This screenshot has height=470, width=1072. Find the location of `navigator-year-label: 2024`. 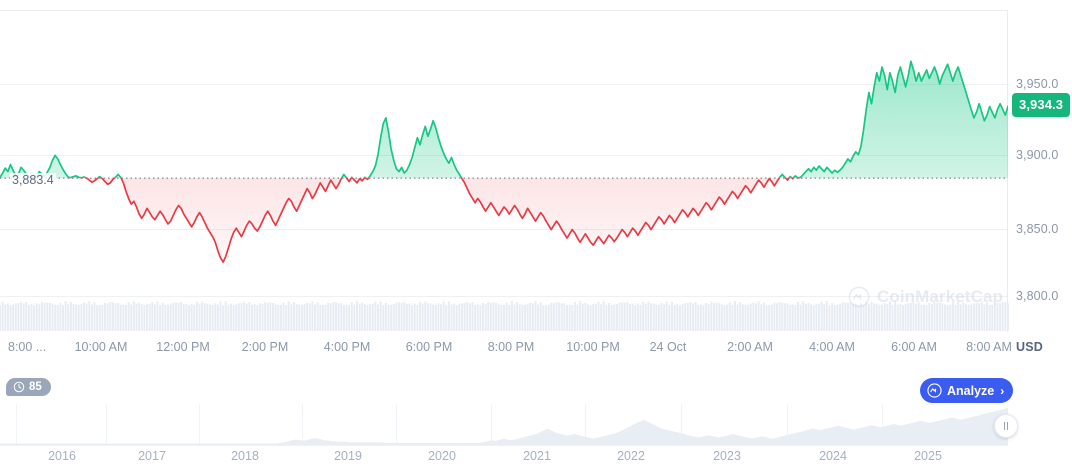

navigator-year-label: 2024 is located at coordinates (833, 456).